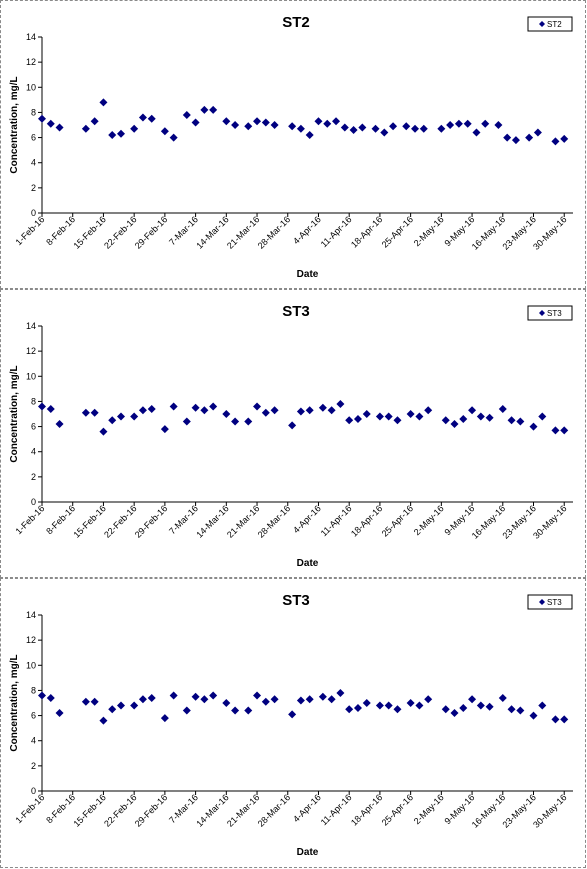 Image resolution: width=587 pixels, height=869 pixels. I want to click on x-axis-label: Date, so click(308, 563).